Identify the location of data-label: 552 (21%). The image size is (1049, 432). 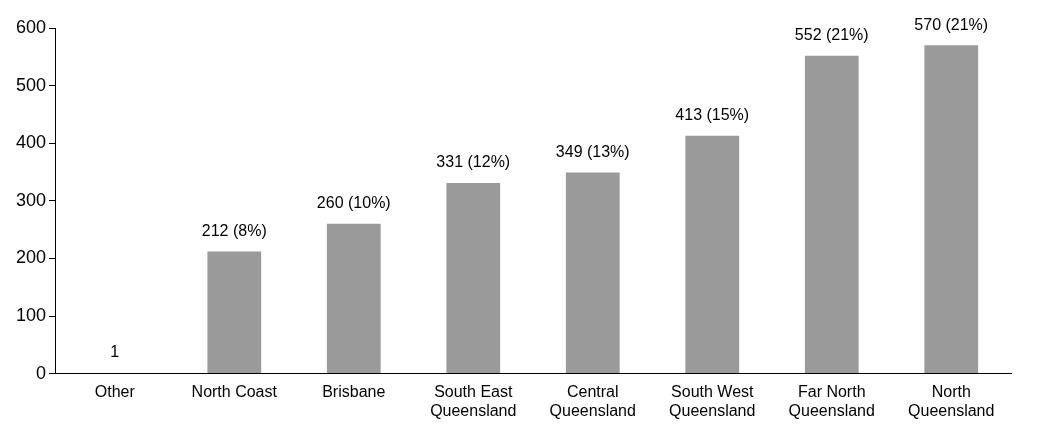
(831, 35).